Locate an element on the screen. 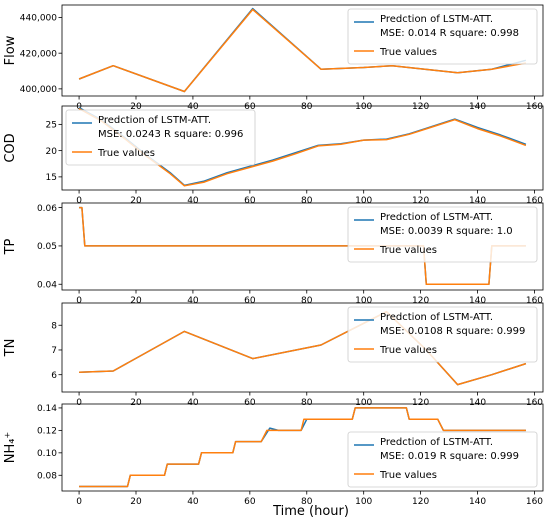  y-tick-label: 0.14 is located at coordinates (47, 409).